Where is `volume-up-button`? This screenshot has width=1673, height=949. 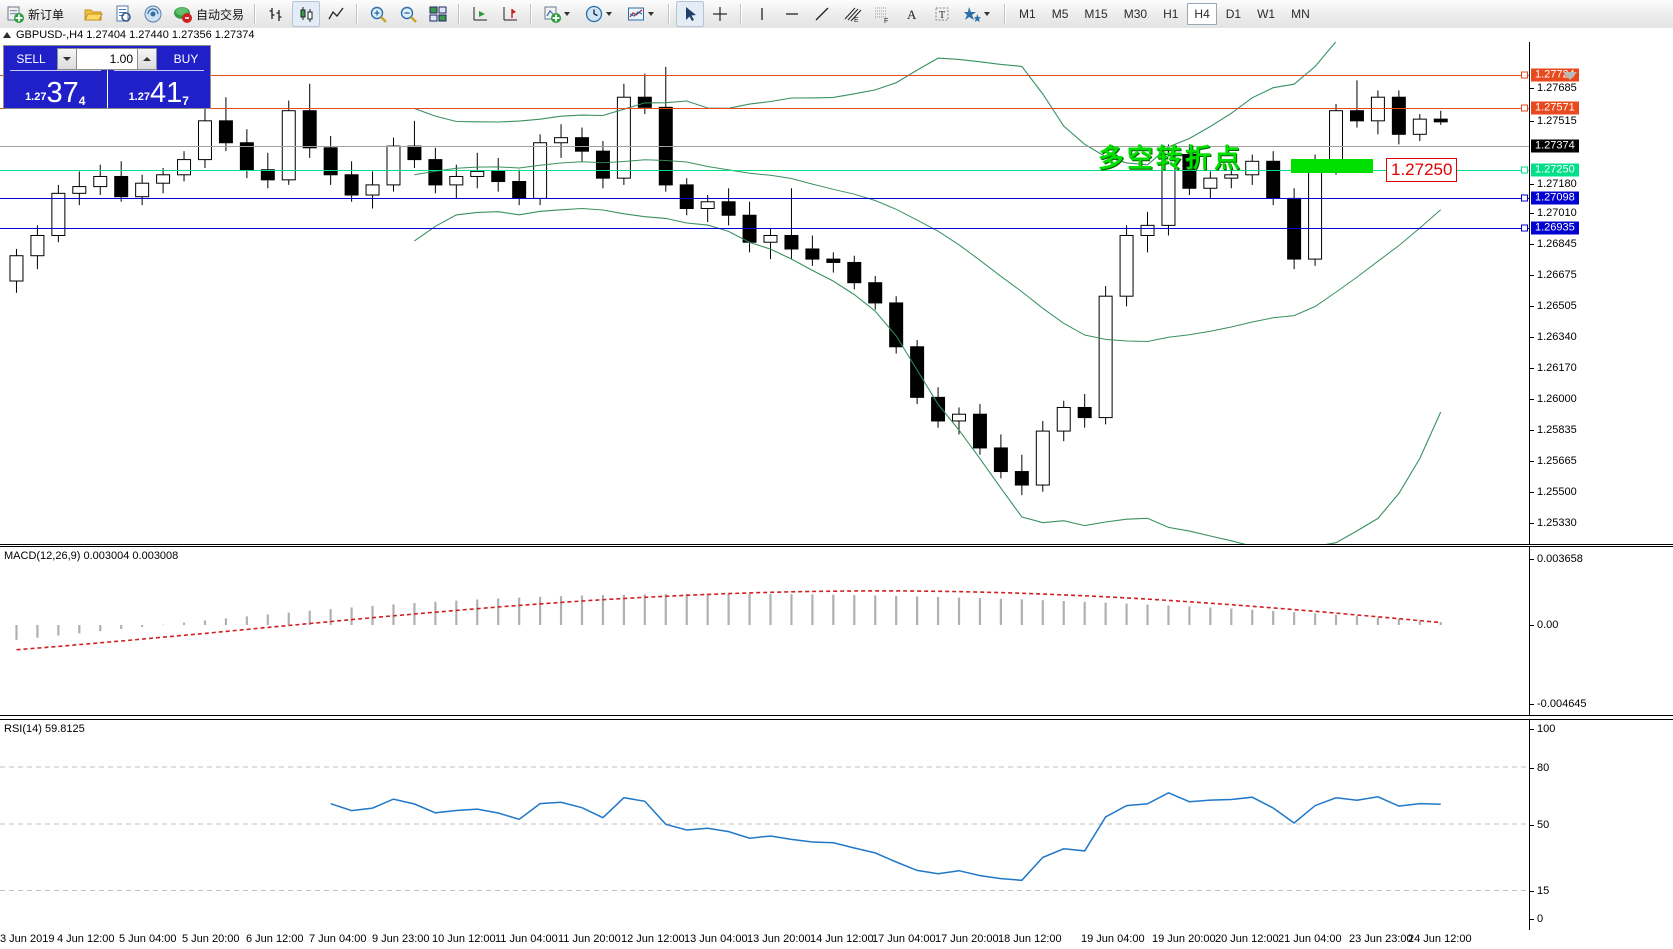
volume-up-button is located at coordinates (147, 59).